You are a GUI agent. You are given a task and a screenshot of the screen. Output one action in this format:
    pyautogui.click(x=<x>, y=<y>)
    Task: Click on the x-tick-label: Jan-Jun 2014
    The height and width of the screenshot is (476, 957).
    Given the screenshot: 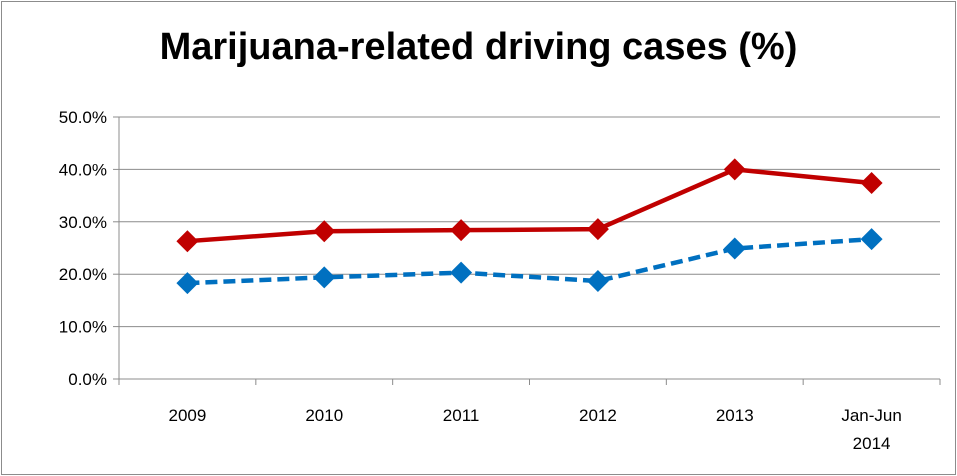 What is the action you would take?
    pyautogui.click(x=871, y=429)
    